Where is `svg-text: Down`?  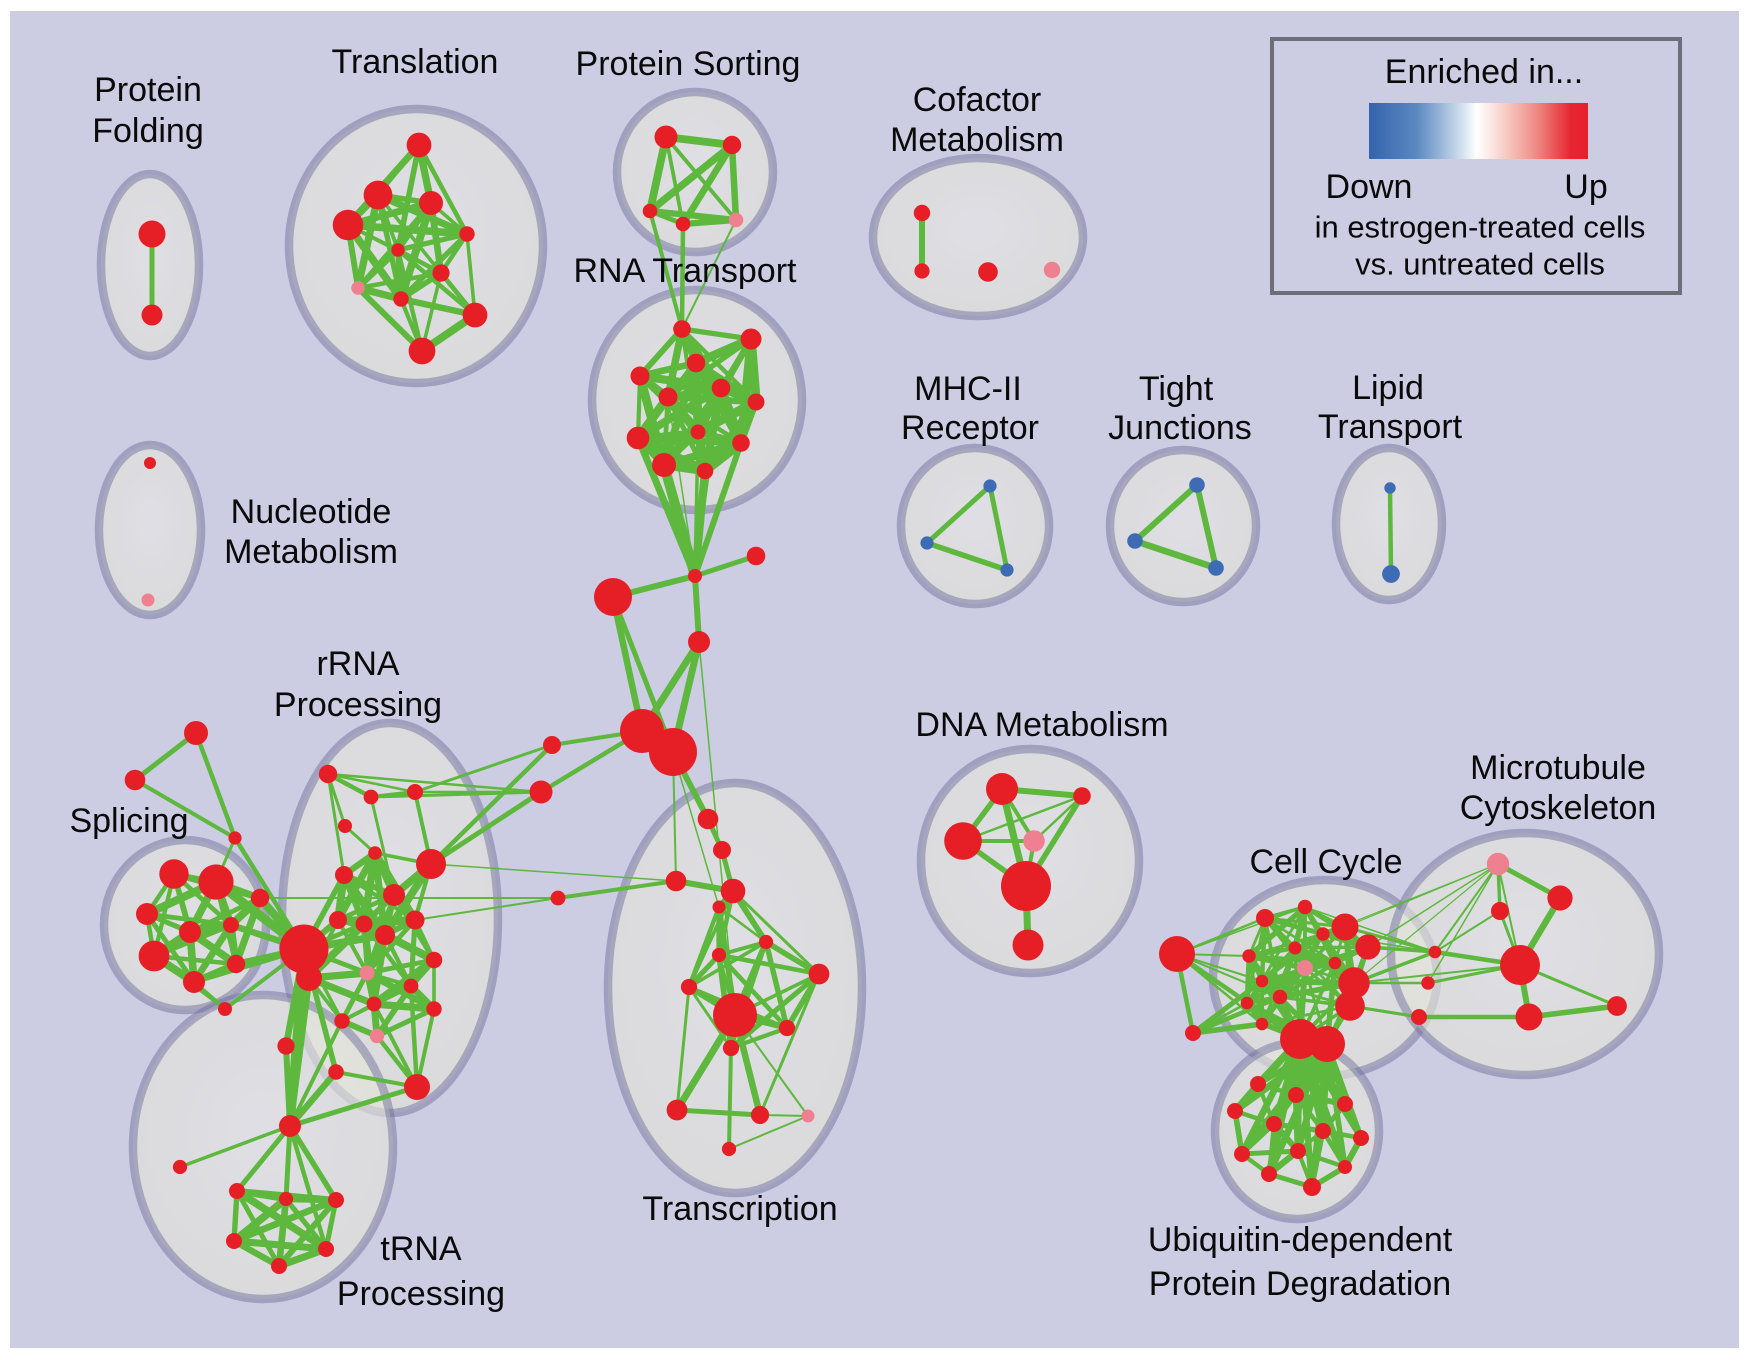
svg-text: Down is located at coordinates (1369, 187).